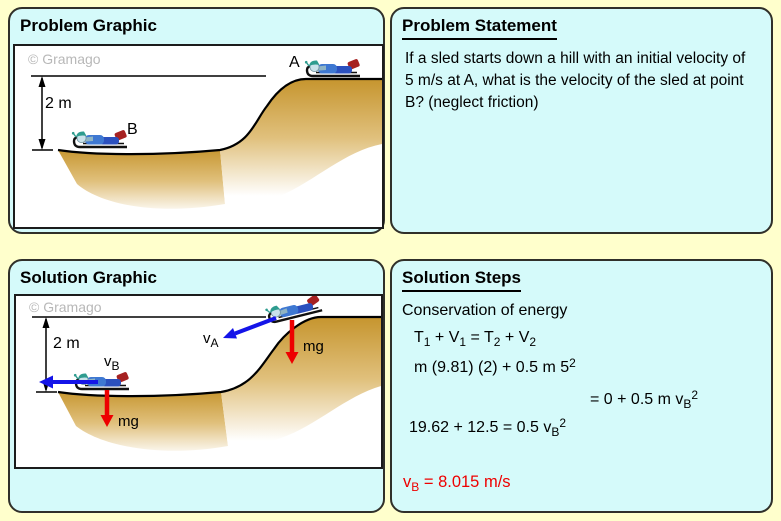 This screenshot has height=521, width=781. Describe the element at coordinates (205, 373) in the screenshot. I see `solution-diagram: © Gramago 2 m vB mg` at that location.